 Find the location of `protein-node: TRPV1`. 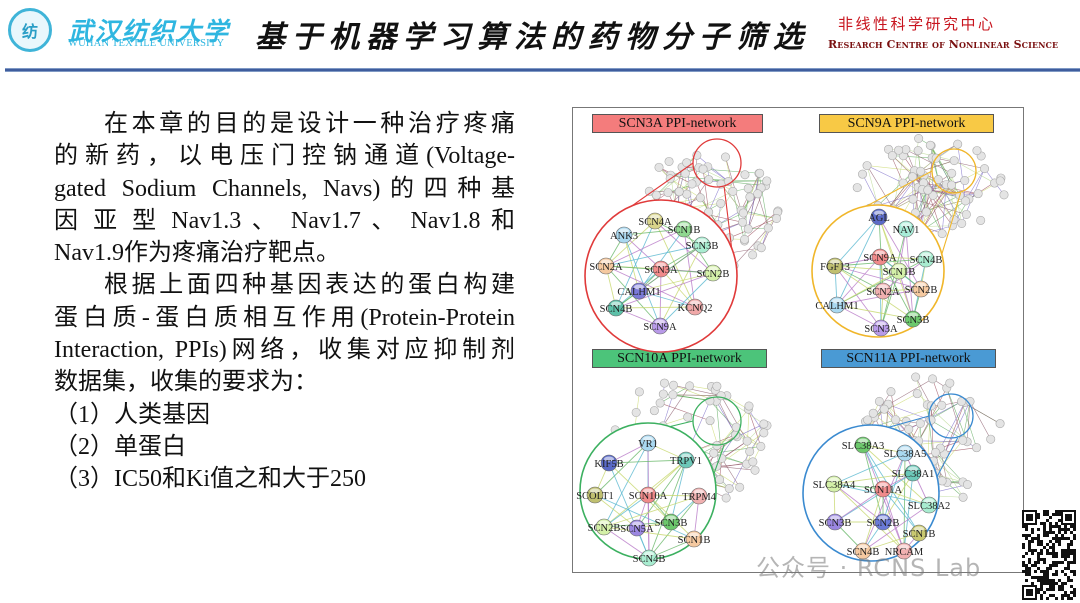

protein-node: TRPV1 is located at coordinates (686, 460).